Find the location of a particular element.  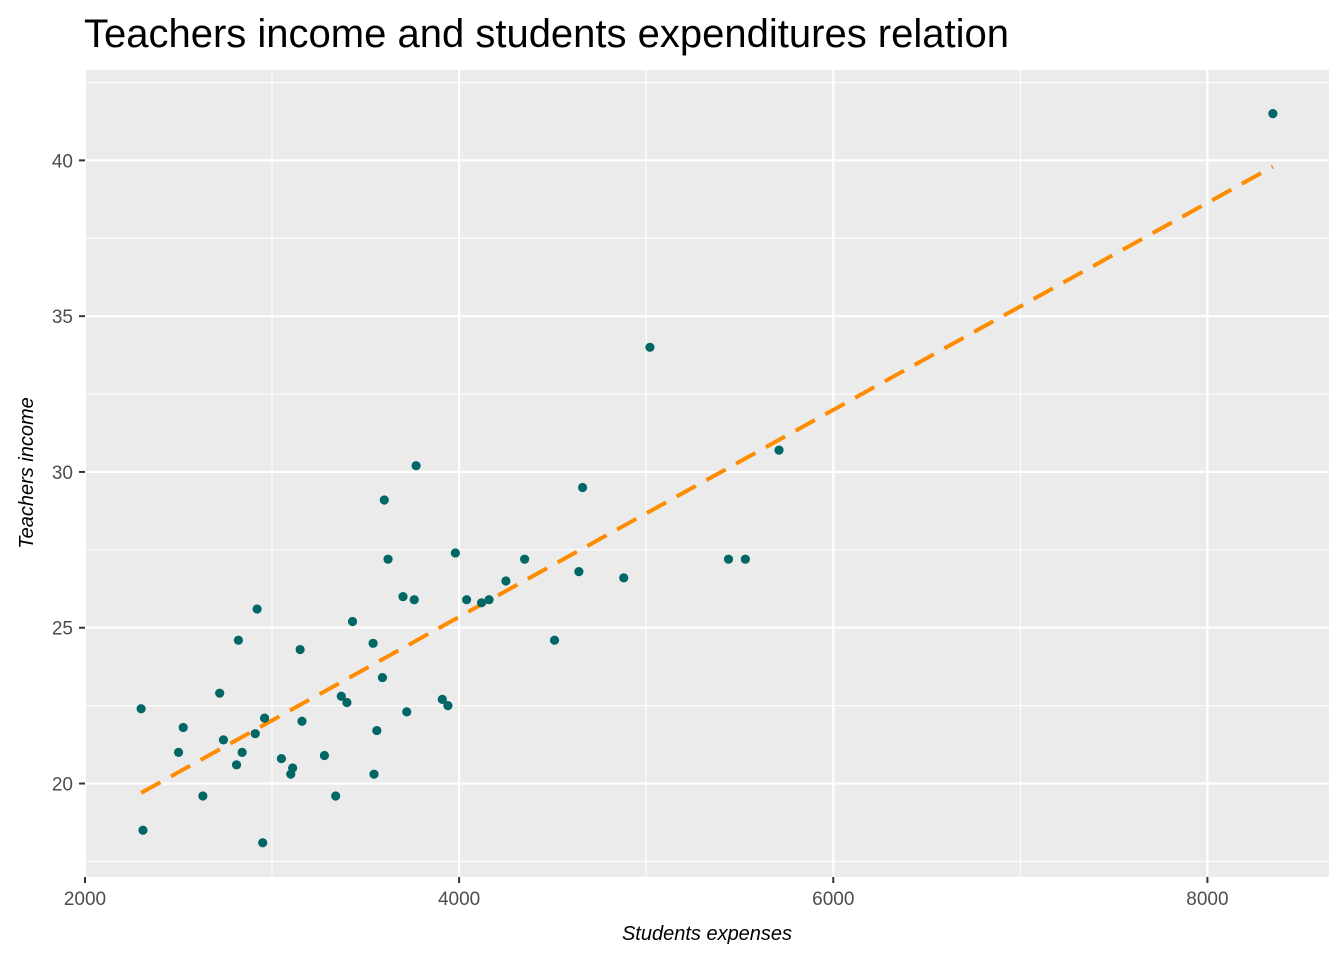

y-tick-label: 25 is located at coordinates (62, 629).